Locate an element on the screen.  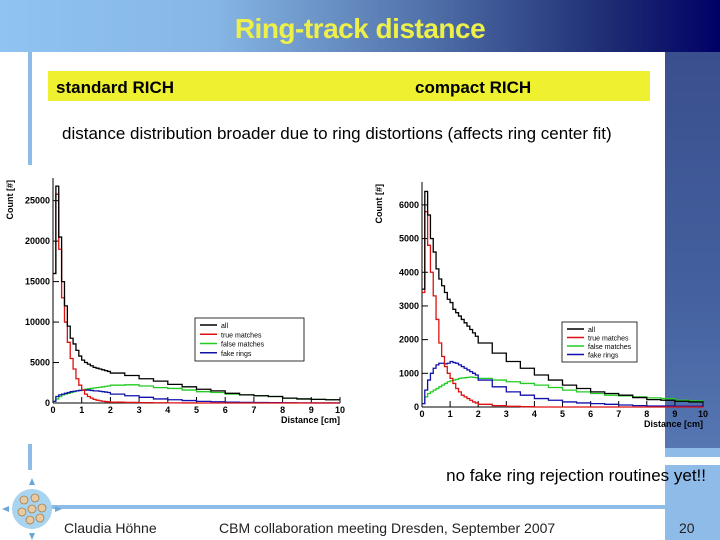
y-tick-label: 6000 is located at coordinates (409, 205).